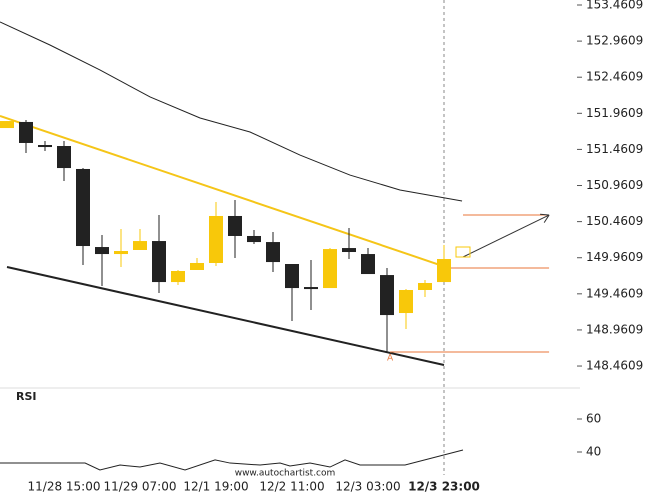  Describe the element at coordinates (614, 77) in the screenshot. I see `y-tick-label: 152.4609` at that location.